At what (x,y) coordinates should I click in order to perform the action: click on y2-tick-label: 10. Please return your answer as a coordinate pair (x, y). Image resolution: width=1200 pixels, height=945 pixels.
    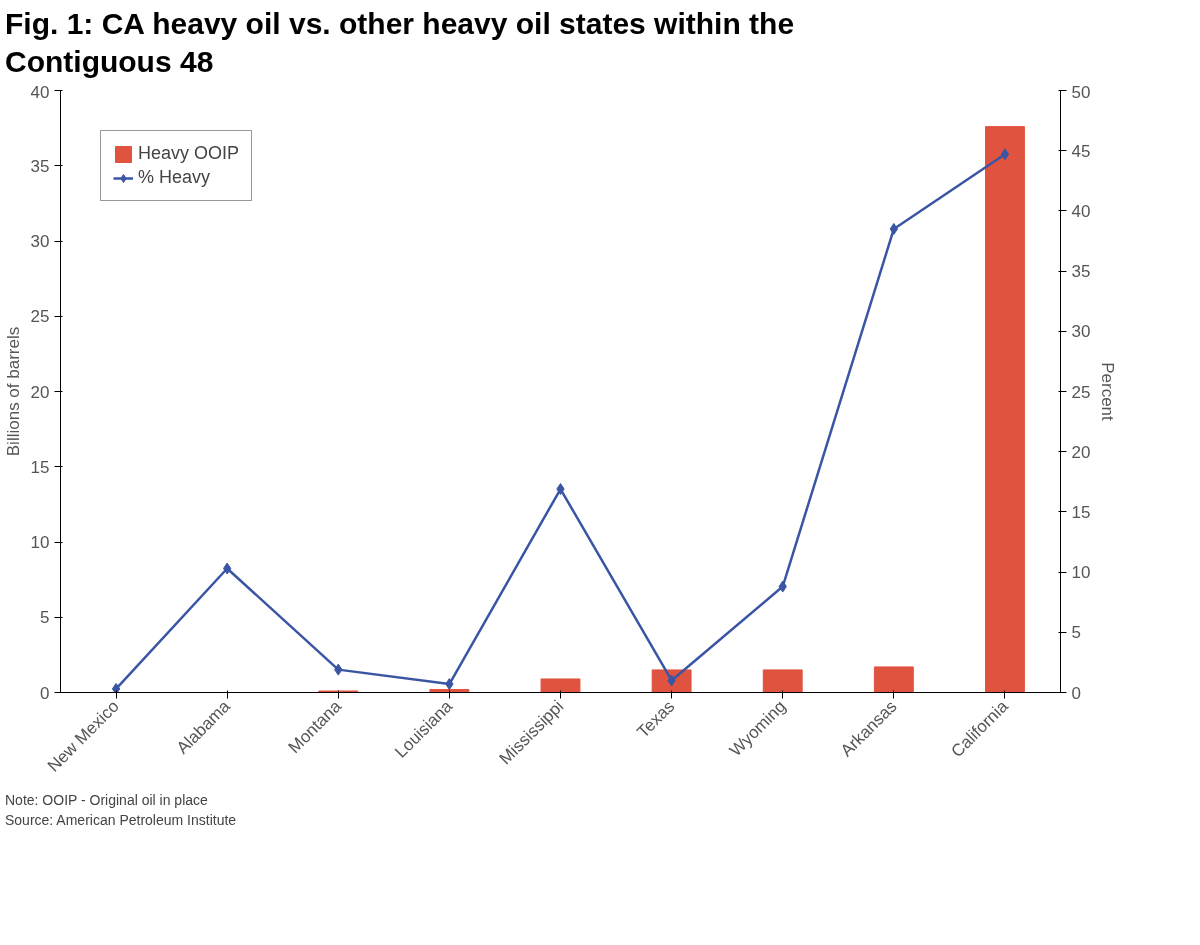
    Looking at the image, I should click on (1081, 573).